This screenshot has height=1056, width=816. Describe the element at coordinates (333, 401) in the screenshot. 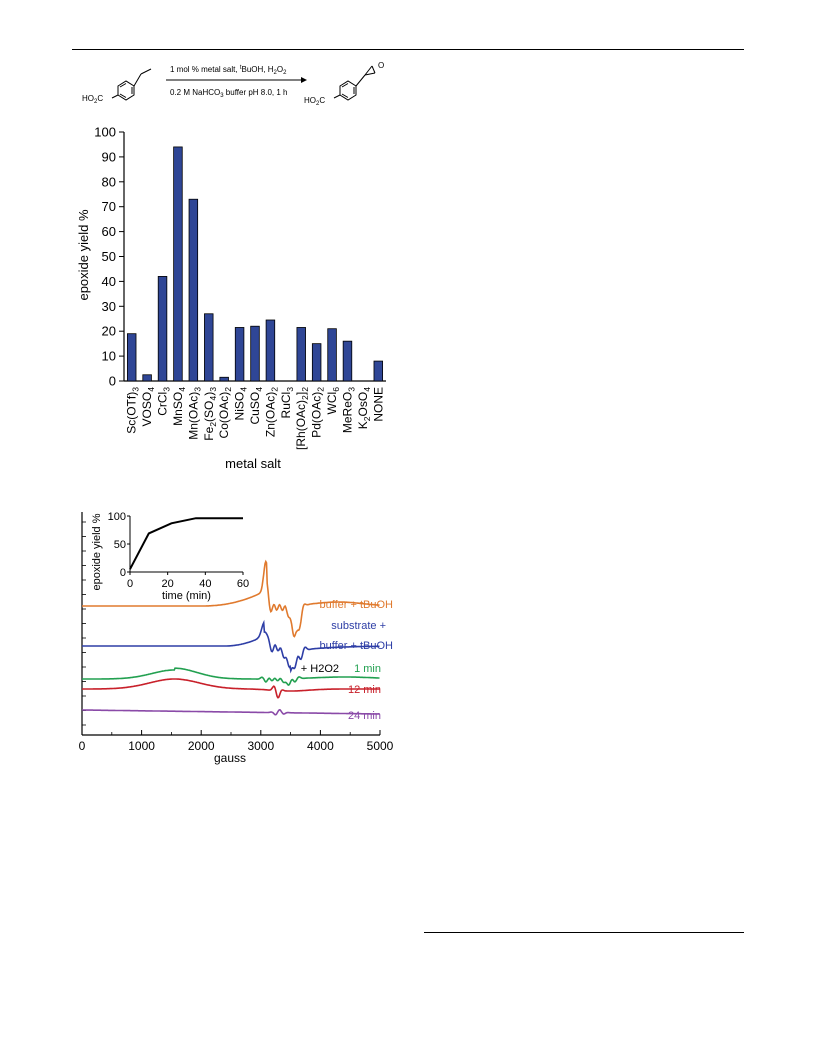

I see `bar-category-label: WCl6` at that location.